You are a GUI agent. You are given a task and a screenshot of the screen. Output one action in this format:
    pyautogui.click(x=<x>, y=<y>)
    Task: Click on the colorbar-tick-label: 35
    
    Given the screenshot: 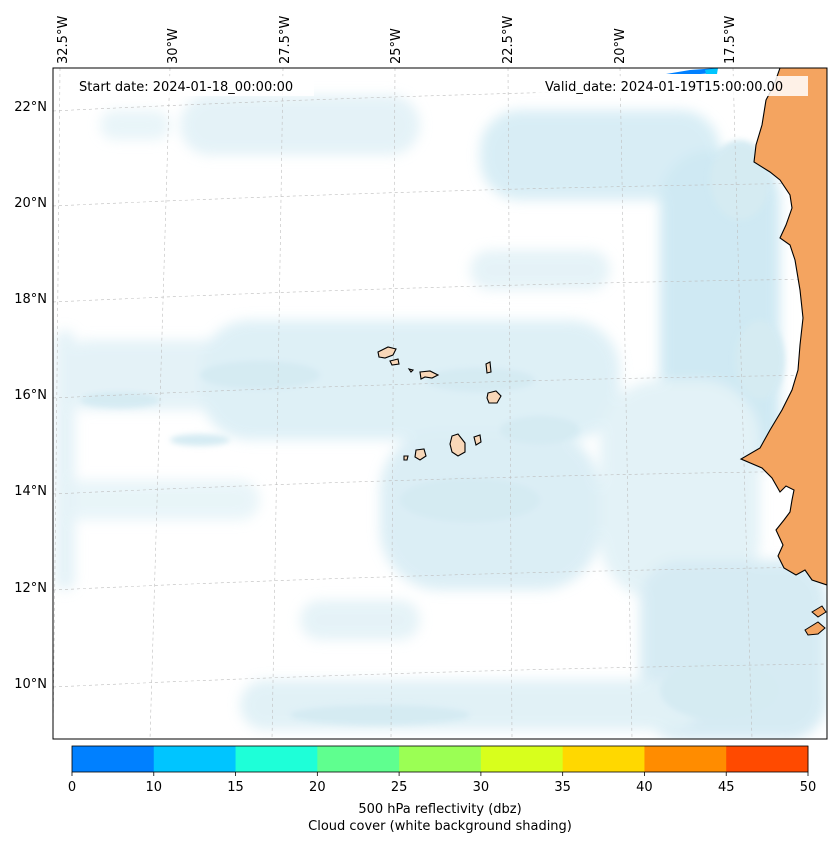 What is the action you would take?
    pyautogui.click(x=562, y=787)
    